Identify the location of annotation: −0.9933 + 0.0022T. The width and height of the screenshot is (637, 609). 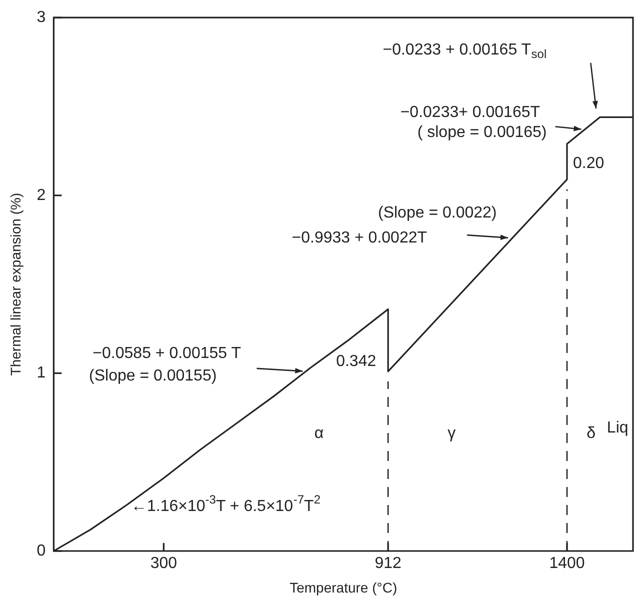
(360, 237).